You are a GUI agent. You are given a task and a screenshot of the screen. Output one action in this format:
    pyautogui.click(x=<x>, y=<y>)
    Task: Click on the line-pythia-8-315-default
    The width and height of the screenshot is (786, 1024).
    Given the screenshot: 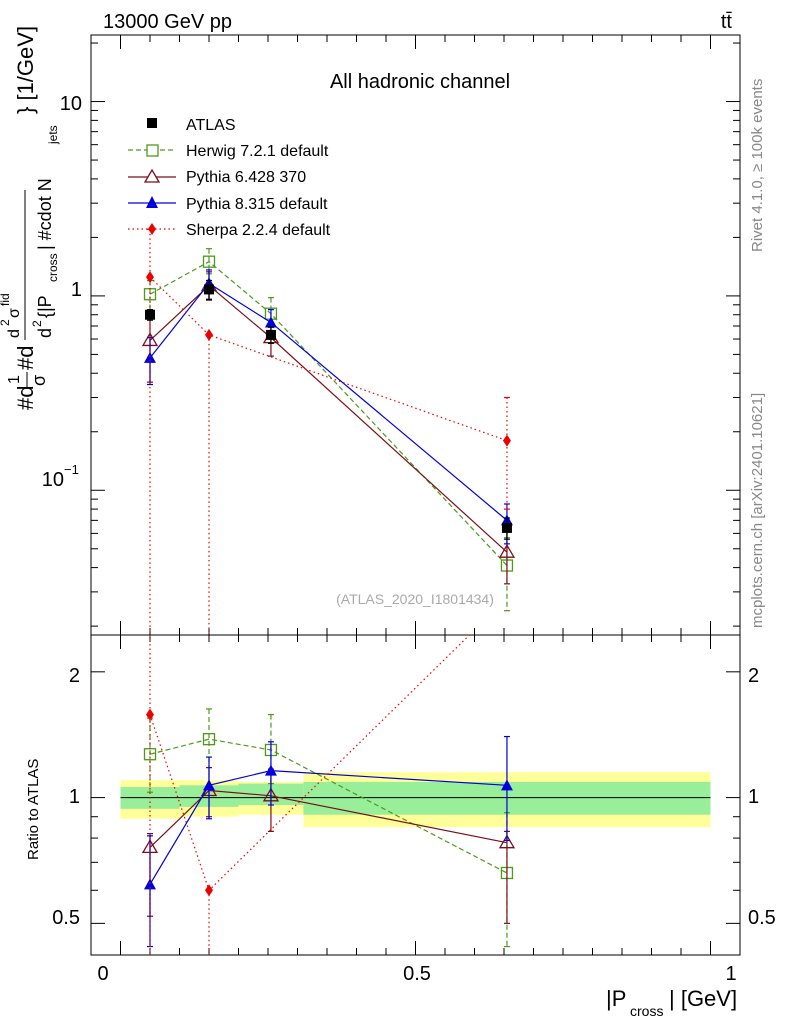 What is the action you would take?
    pyautogui.click(x=328, y=401)
    